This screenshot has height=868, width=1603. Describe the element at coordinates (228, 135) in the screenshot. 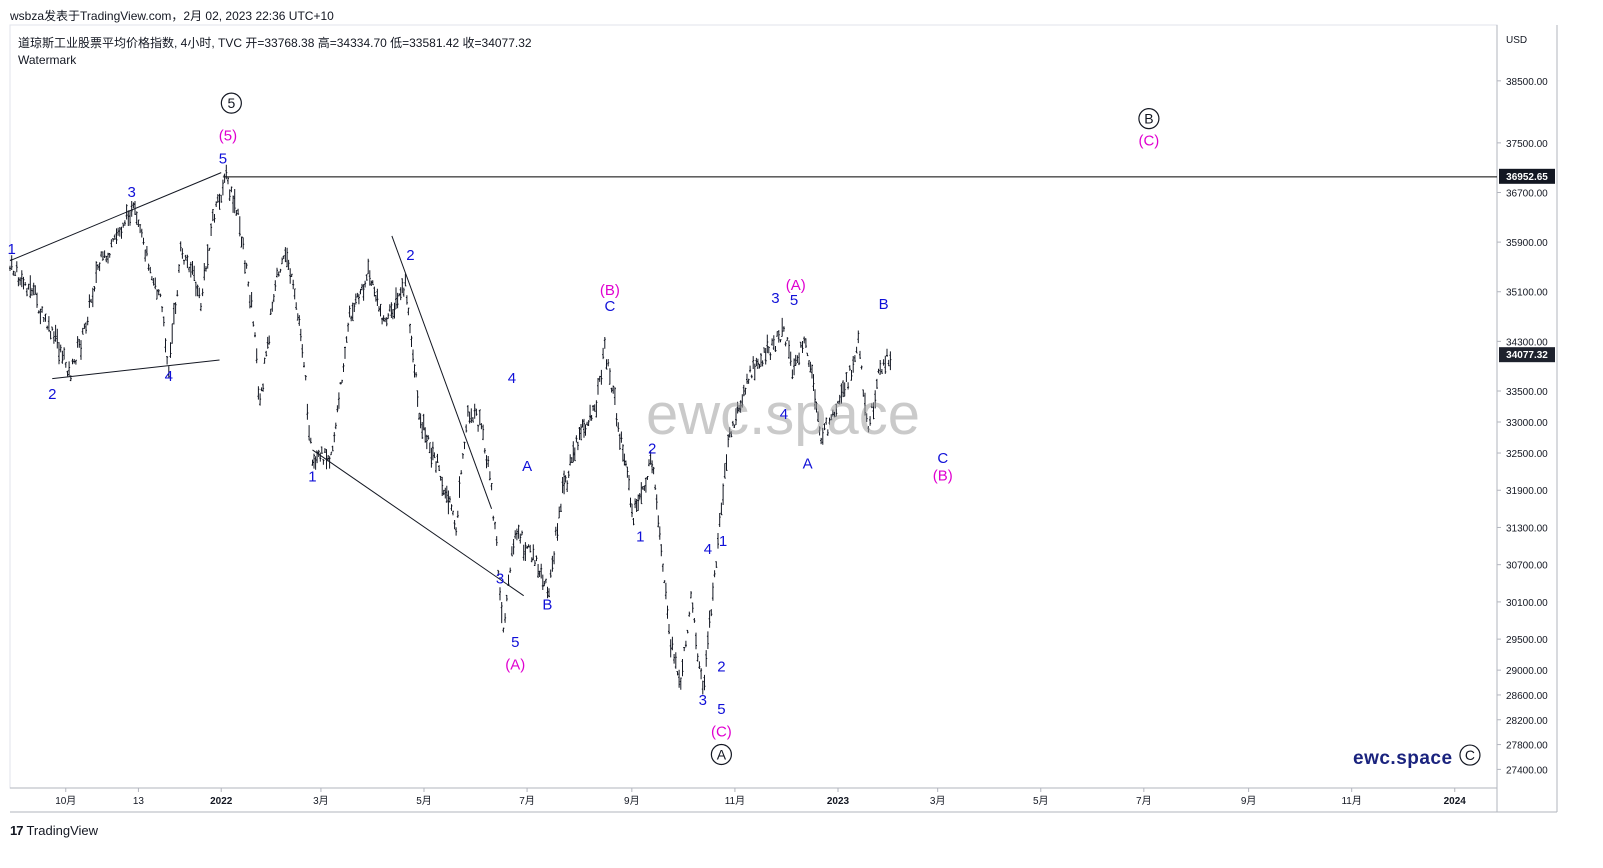

I see `wave-label: (5)` at that location.